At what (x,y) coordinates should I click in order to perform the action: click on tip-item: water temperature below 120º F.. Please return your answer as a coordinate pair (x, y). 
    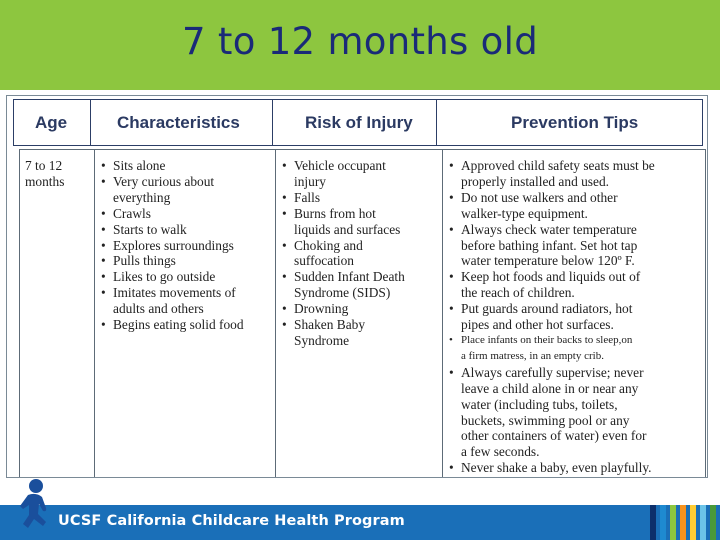
    Looking at the image, I should click on (548, 261).